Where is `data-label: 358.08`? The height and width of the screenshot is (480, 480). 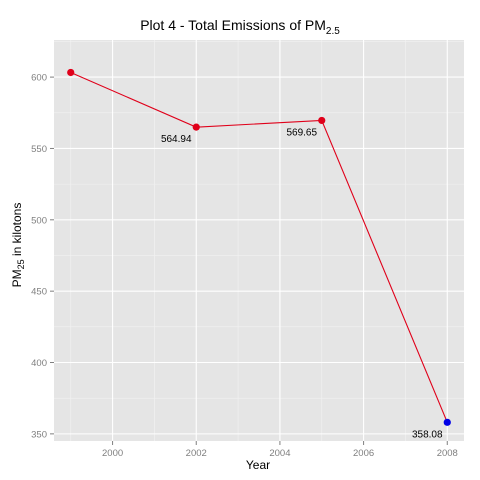 data-label: 358.08 is located at coordinates (427, 434).